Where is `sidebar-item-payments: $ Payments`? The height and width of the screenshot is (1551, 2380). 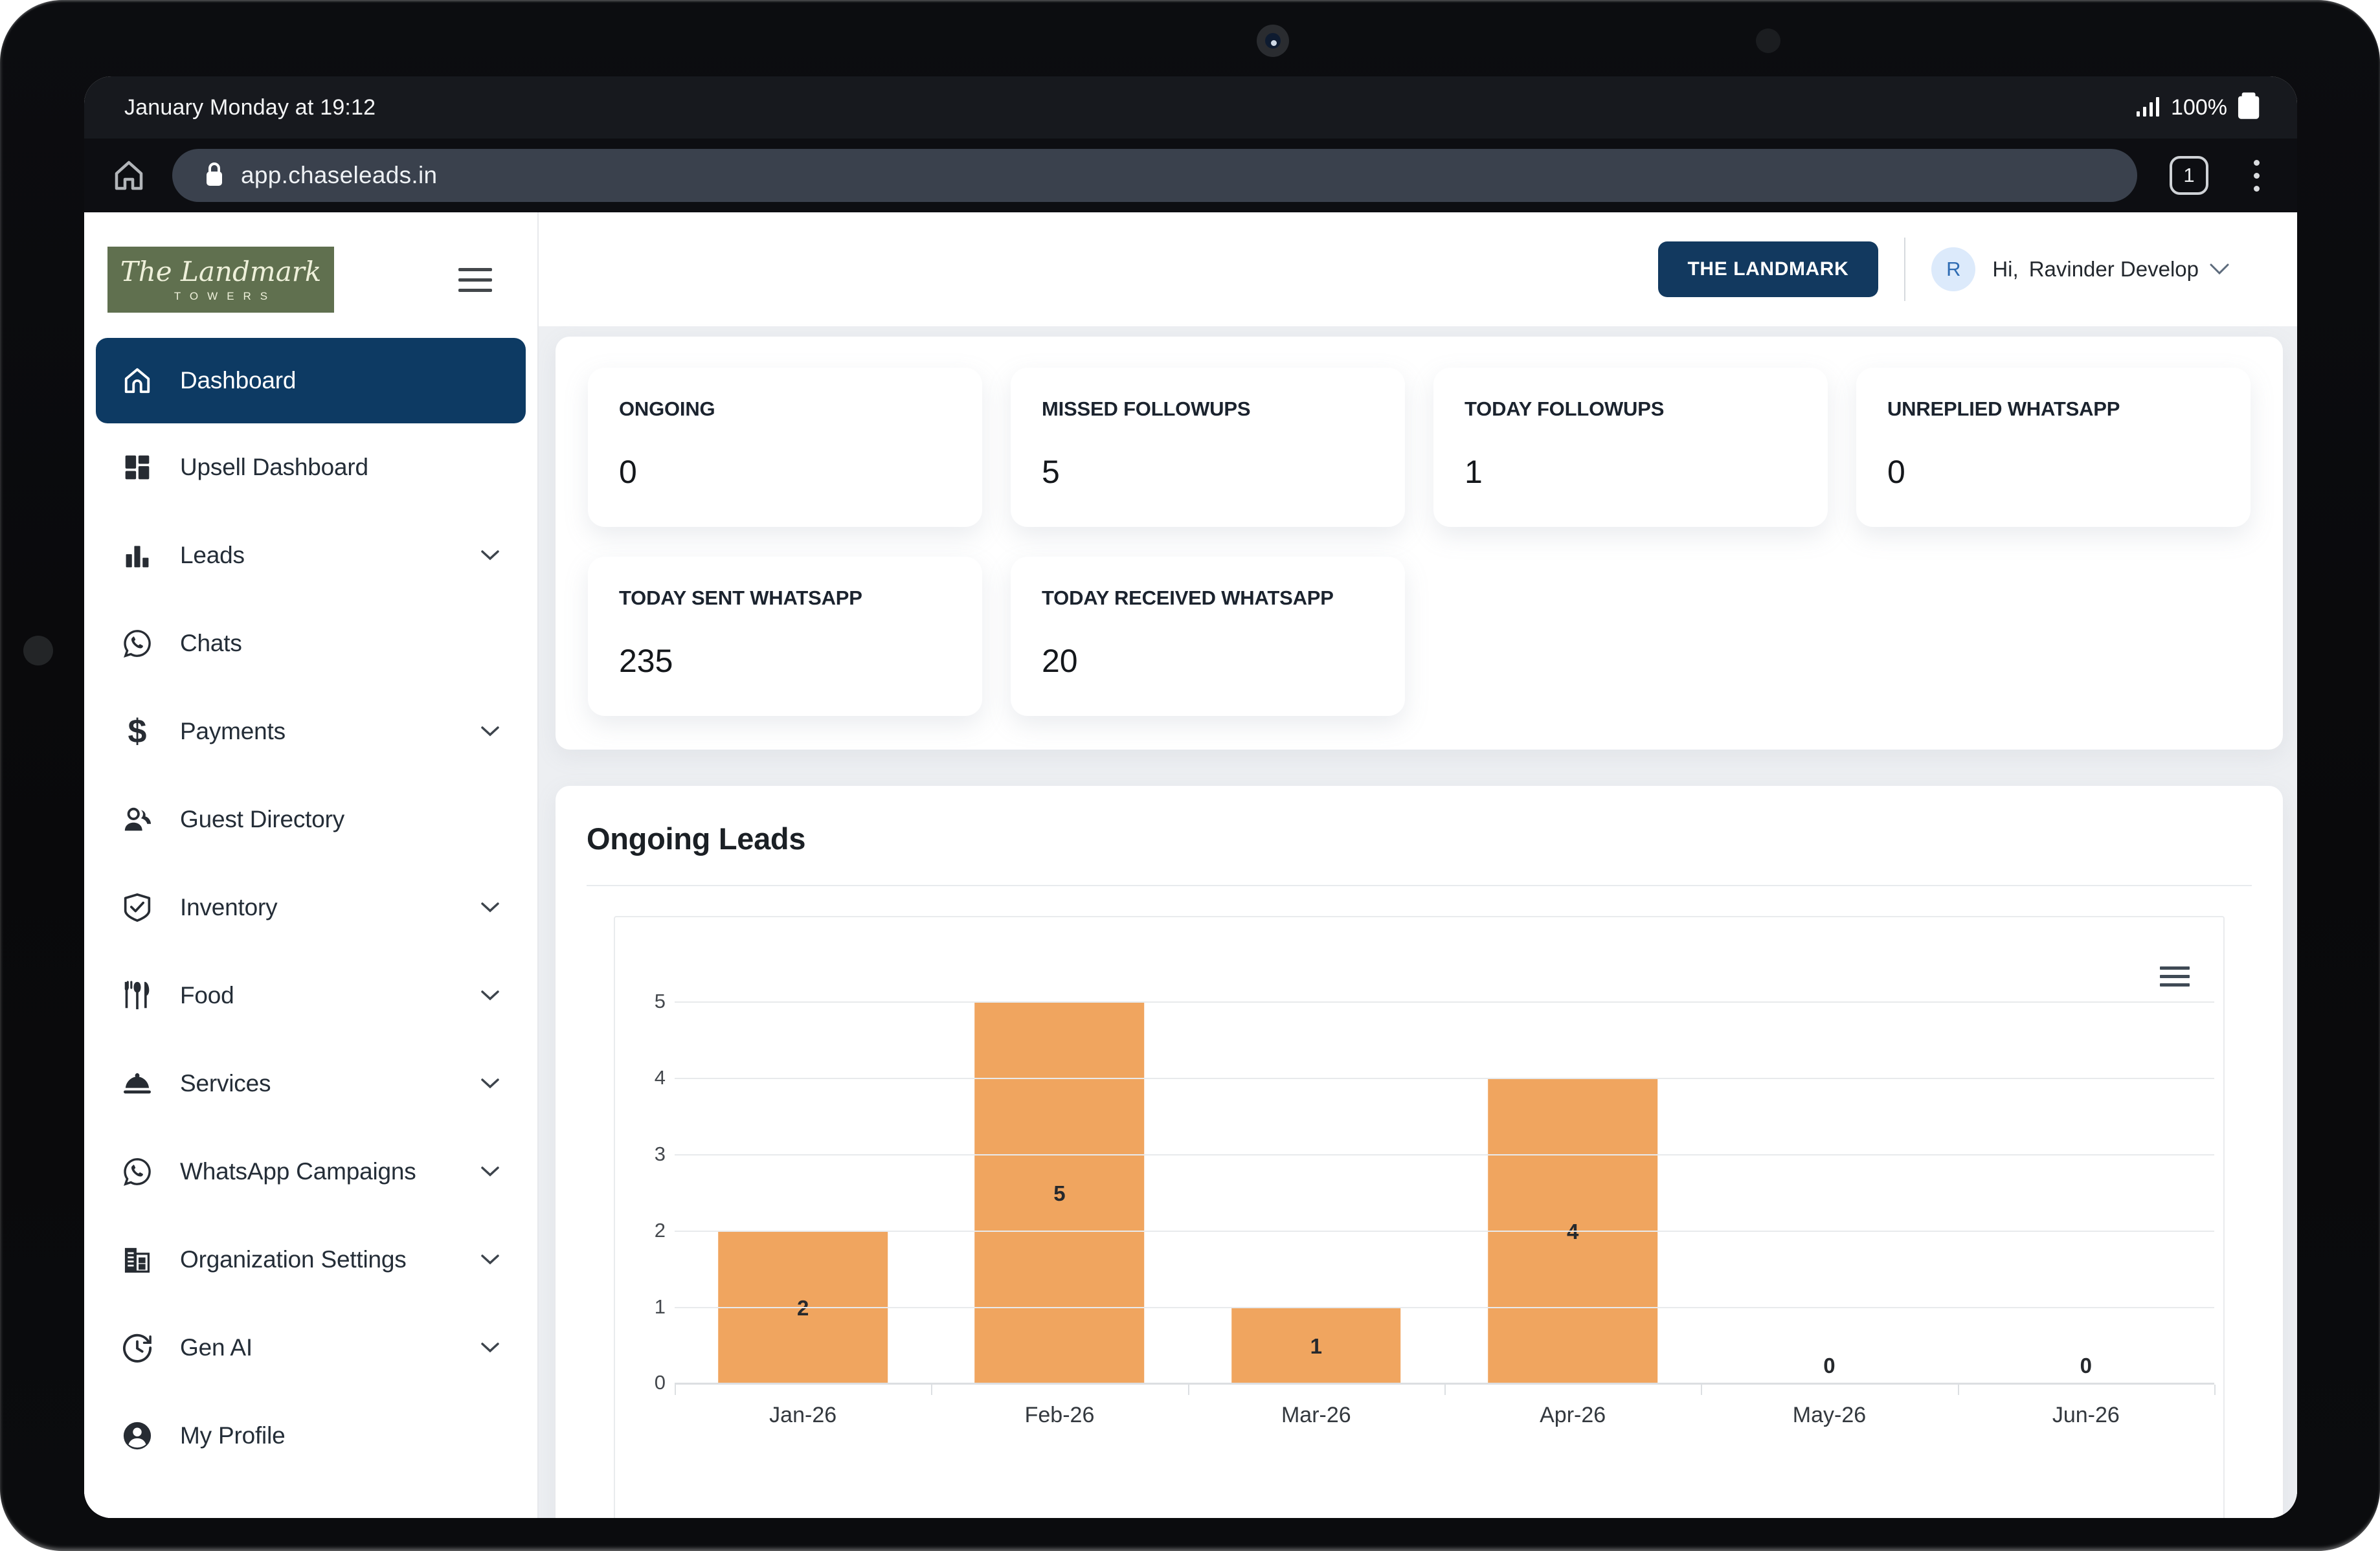
sidebar-item-payments: $ Payments is located at coordinates (311, 731).